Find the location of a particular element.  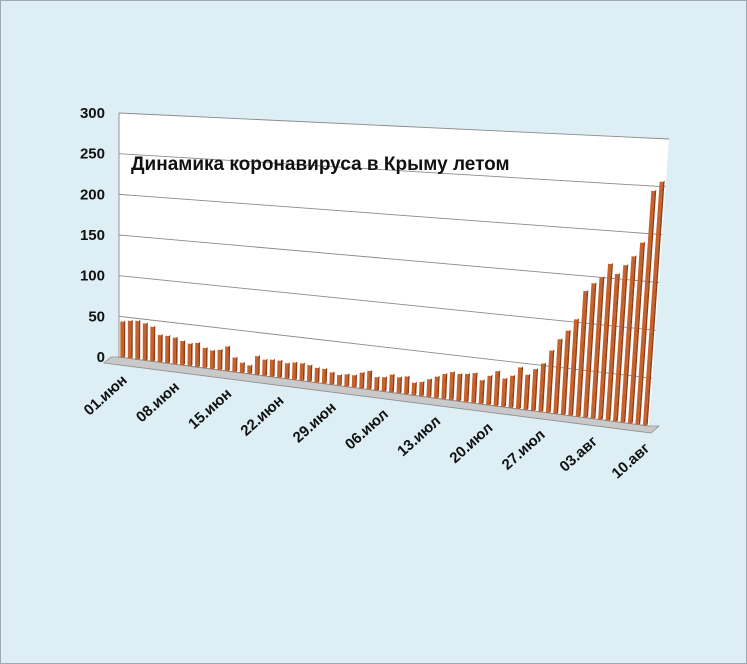

x-tick-label: 13.июл is located at coordinates (419, 436).